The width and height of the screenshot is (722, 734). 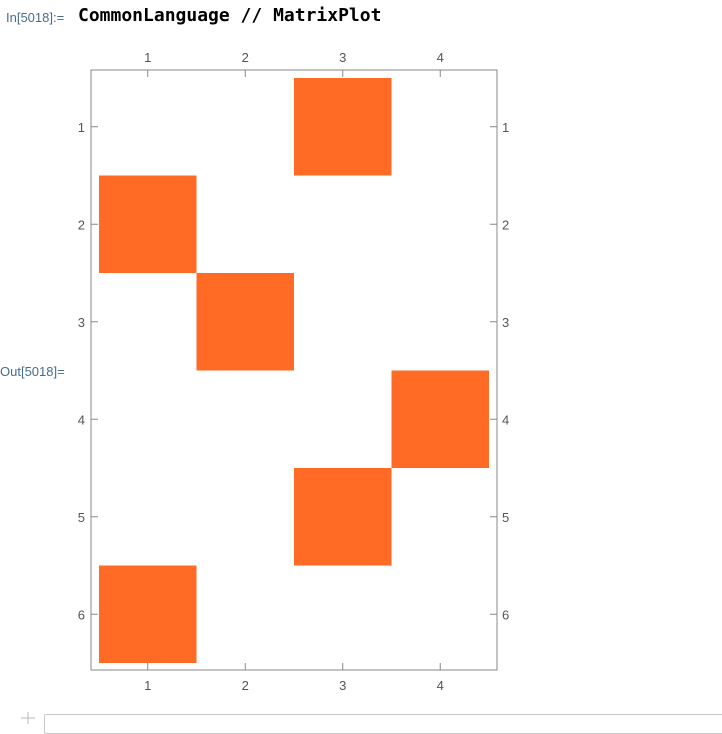 I want to click on y-tick-label-right-5: 5, so click(x=505, y=517).